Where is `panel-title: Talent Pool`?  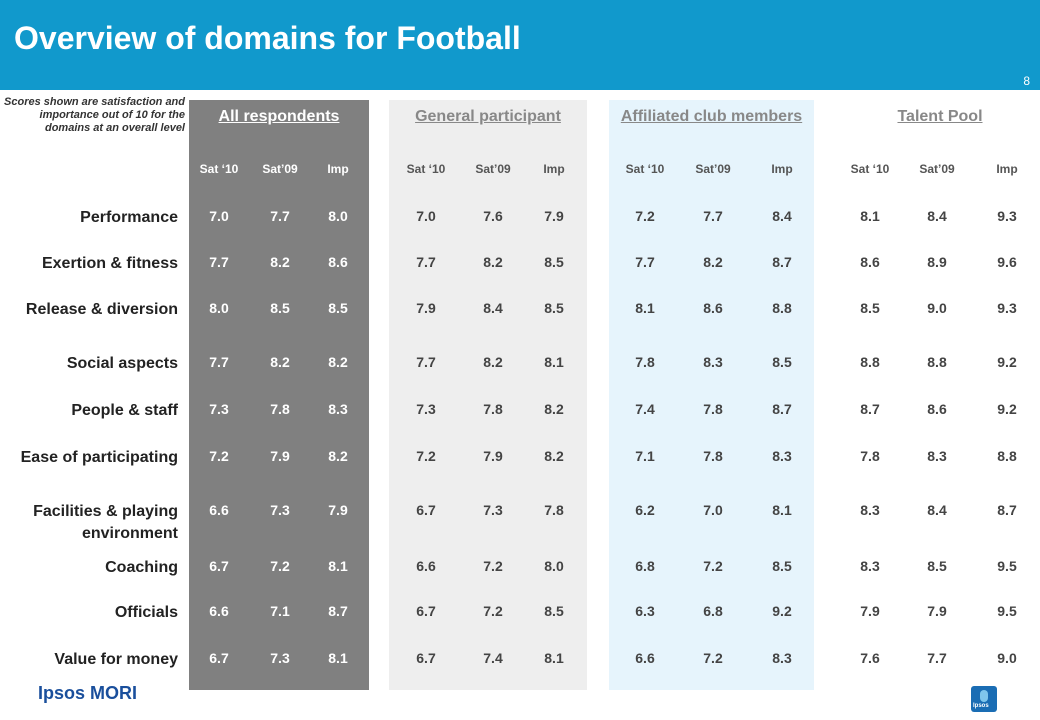
panel-title: Talent Pool is located at coordinates (940, 116).